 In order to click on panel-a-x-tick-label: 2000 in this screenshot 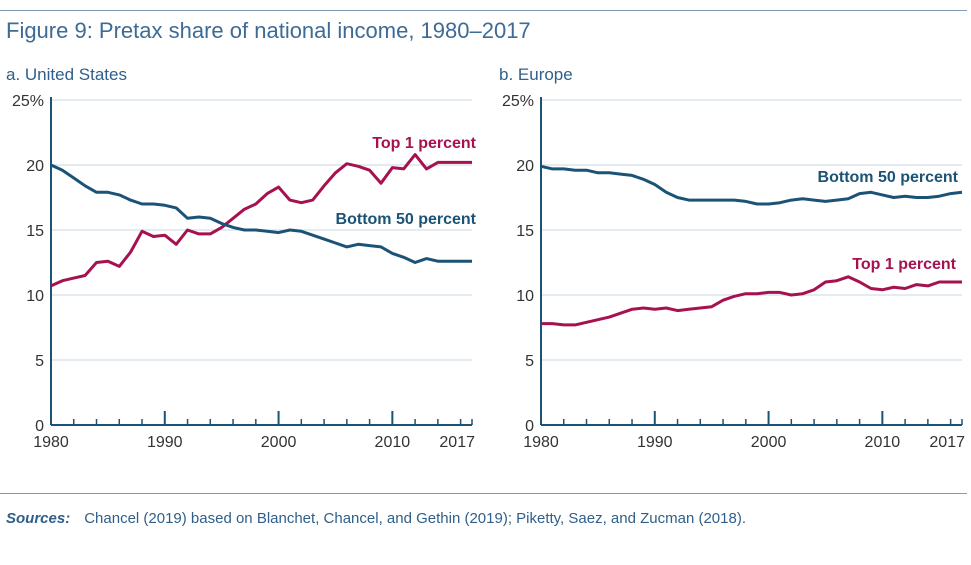, I will do `click(279, 442)`.